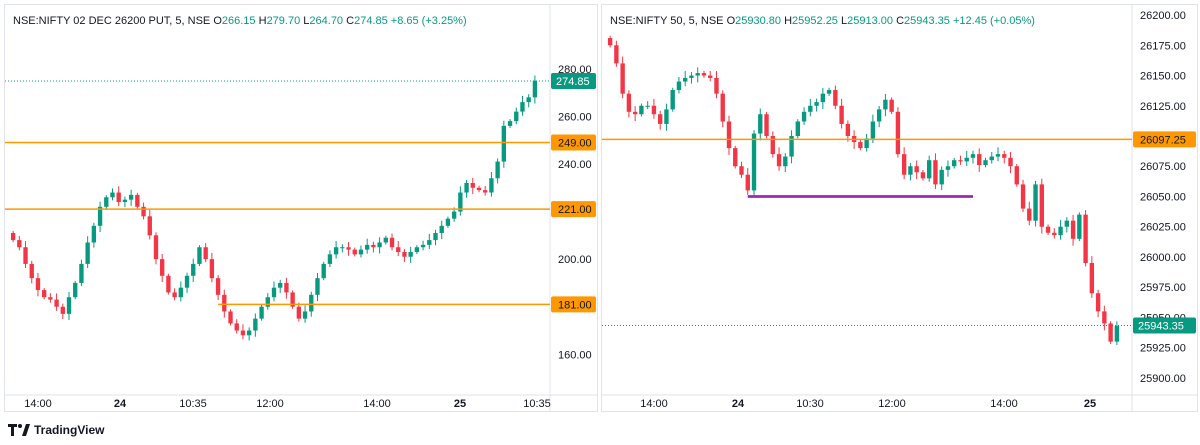 This screenshot has height=445, width=1200. Describe the element at coordinates (667, 21) in the screenshot. I see `legend-symbol: NSE:NIFTY 50, 5, NSE` at that location.